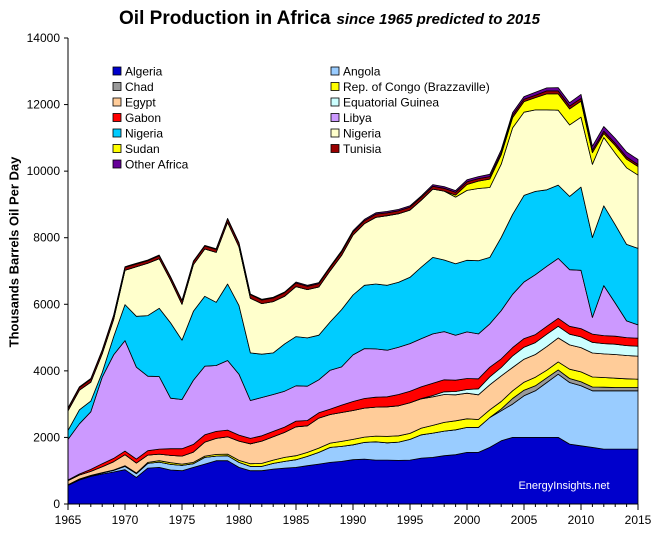  Describe the element at coordinates (416, 87) in the screenshot. I see `legend-label-3: Rep. of Congo (Brazzaville)` at that location.